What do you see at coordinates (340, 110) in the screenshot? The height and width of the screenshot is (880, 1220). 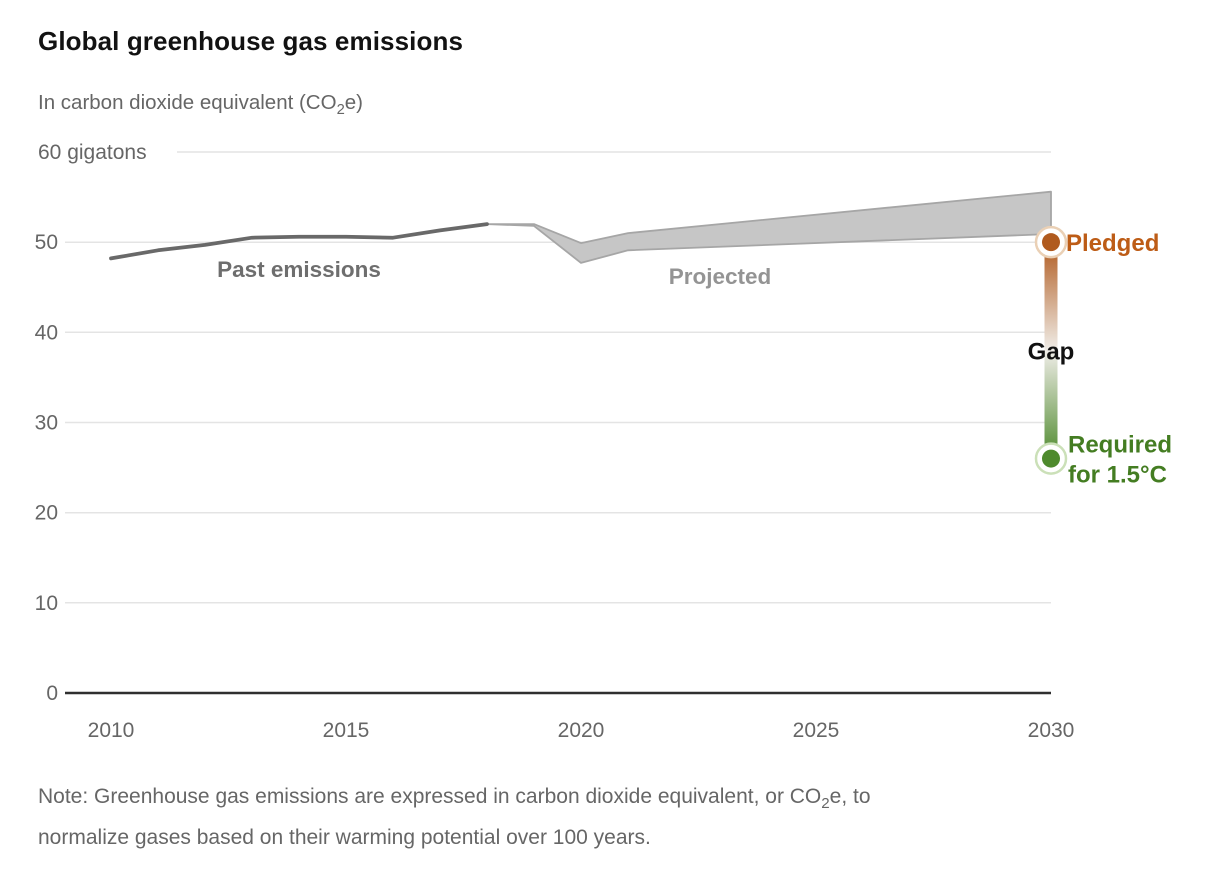 I see `subtitle-subscript: 2` at bounding box center [340, 110].